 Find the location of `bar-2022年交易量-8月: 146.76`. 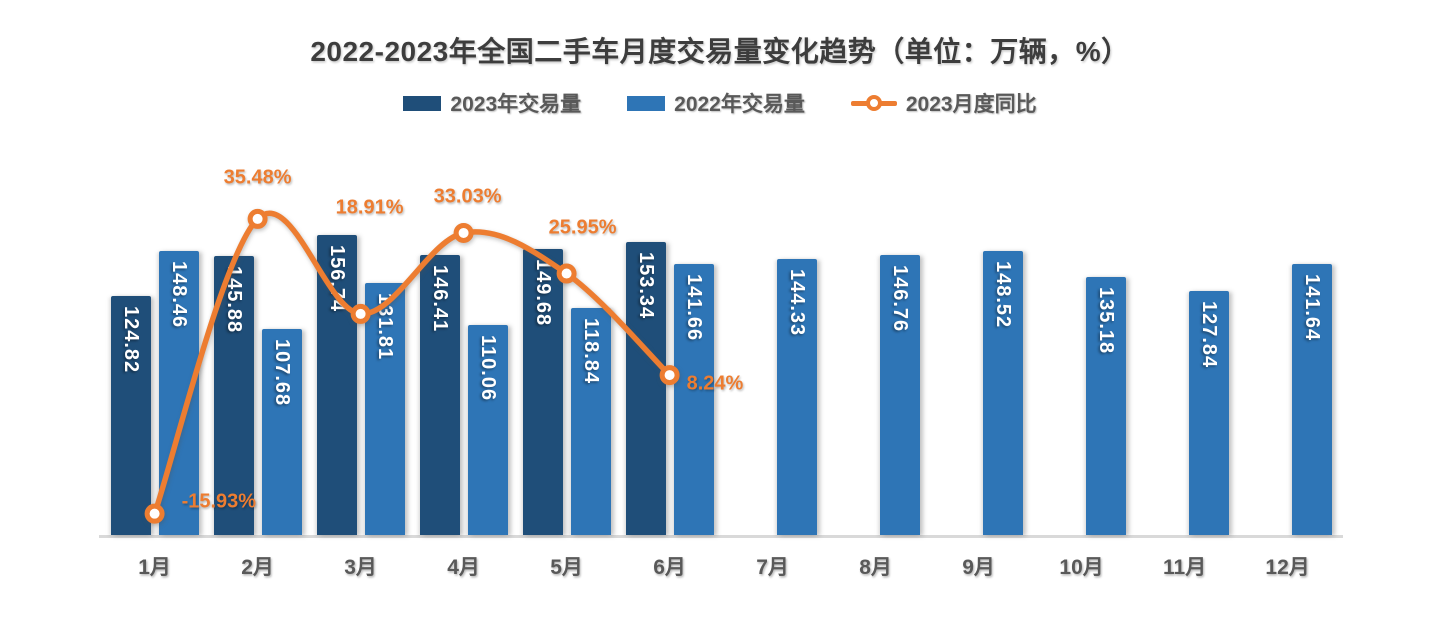

bar-2022年交易量-8月: 146.76 is located at coordinates (899, 394).